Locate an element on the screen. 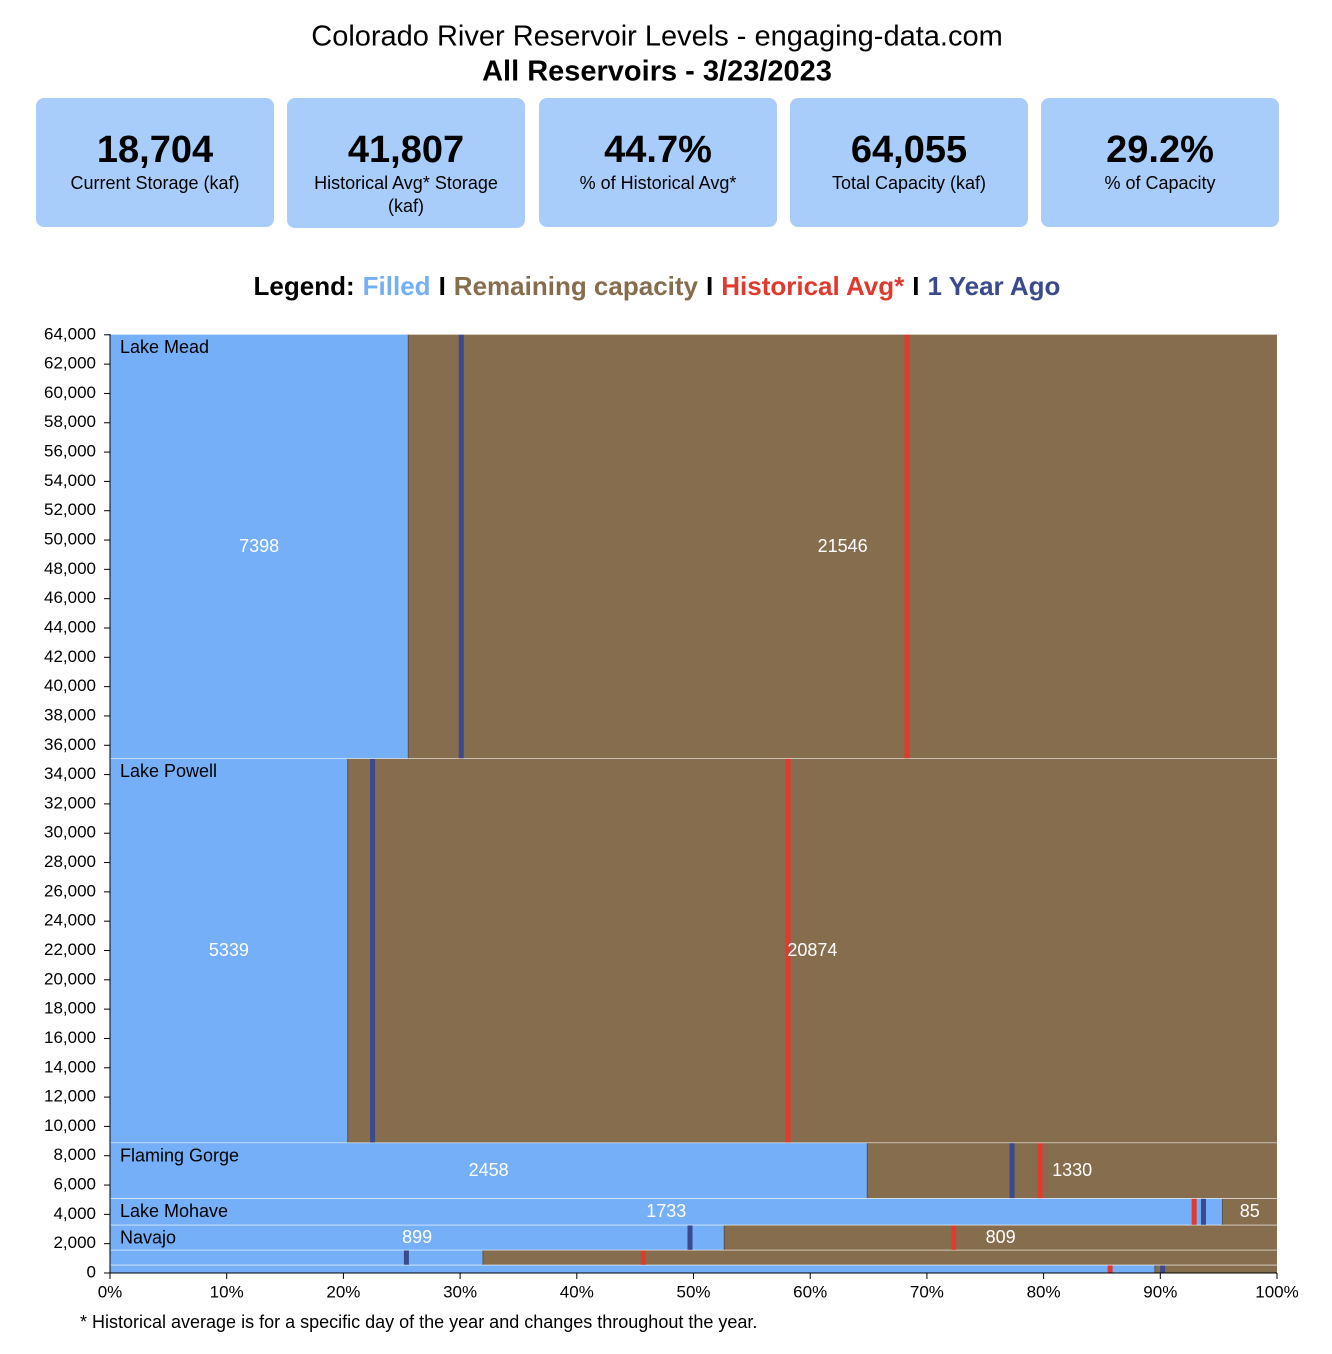 The width and height of the screenshot is (1332, 1354). value-label: 809 is located at coordinates (1001, 1237).